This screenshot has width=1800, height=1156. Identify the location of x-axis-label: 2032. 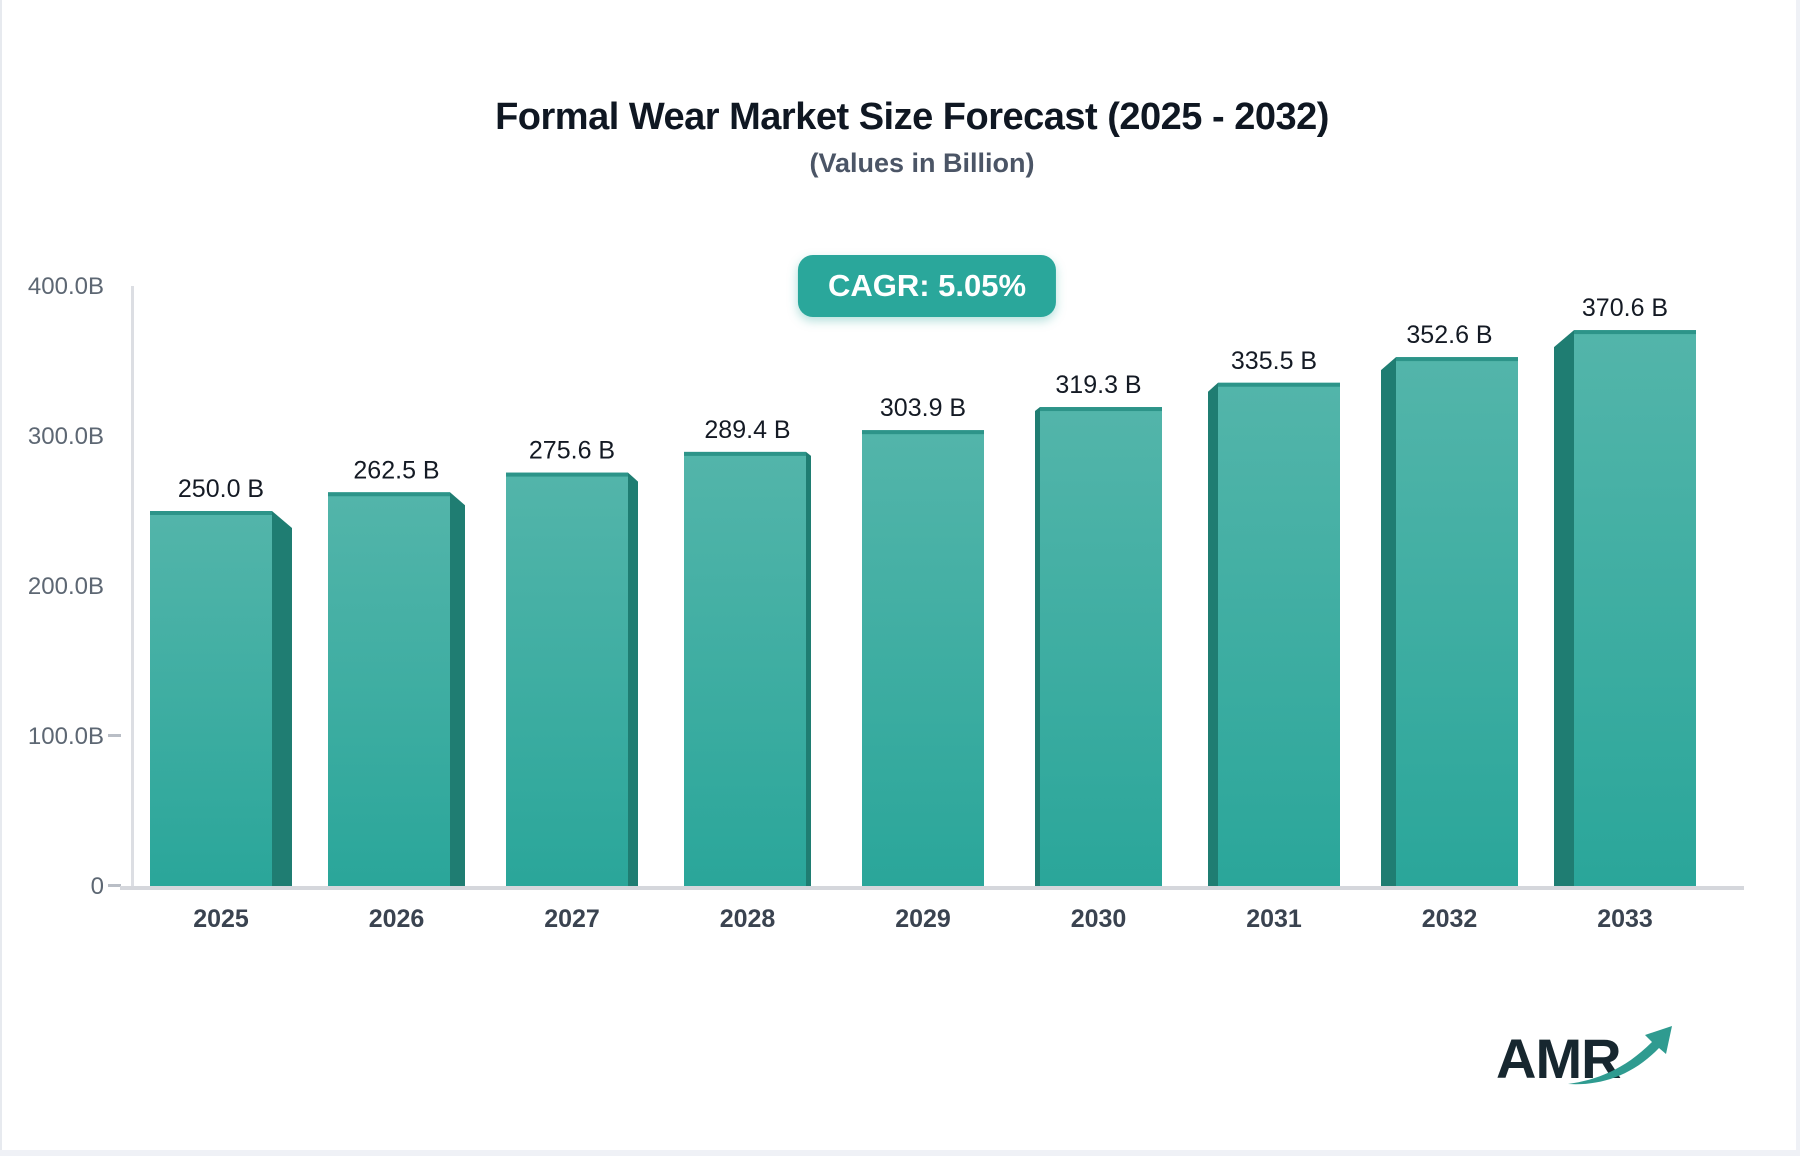
(1450, 919).